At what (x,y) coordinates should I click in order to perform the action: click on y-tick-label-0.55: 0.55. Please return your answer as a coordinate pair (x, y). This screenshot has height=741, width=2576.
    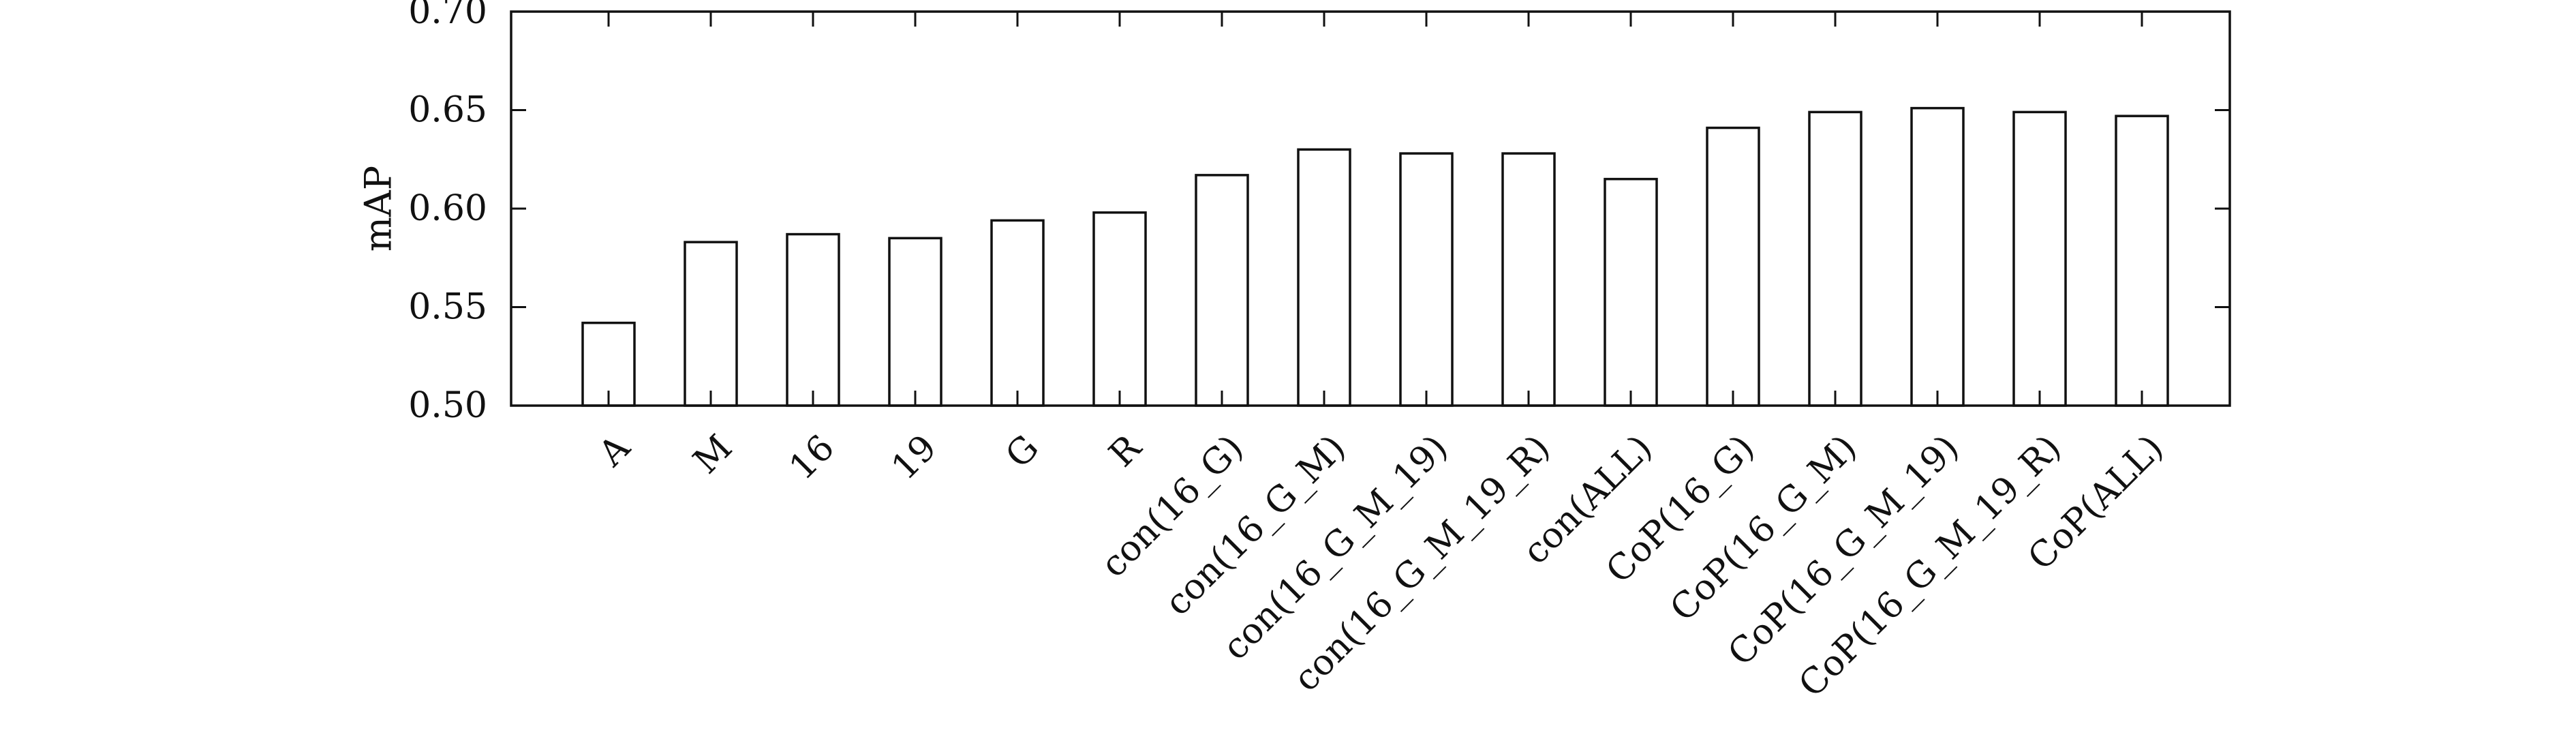
    Looking at the image, I should click on (448, 307).